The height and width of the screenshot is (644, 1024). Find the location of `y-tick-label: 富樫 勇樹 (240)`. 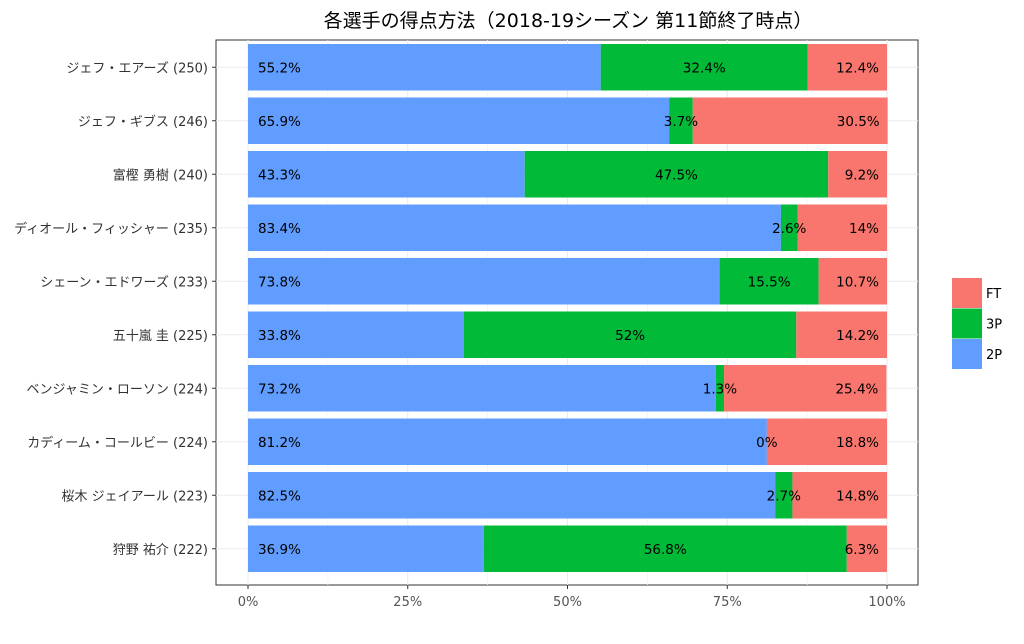

y-tick-label: 富樫 勇樹 (240) is located at coordinates (160, 175).